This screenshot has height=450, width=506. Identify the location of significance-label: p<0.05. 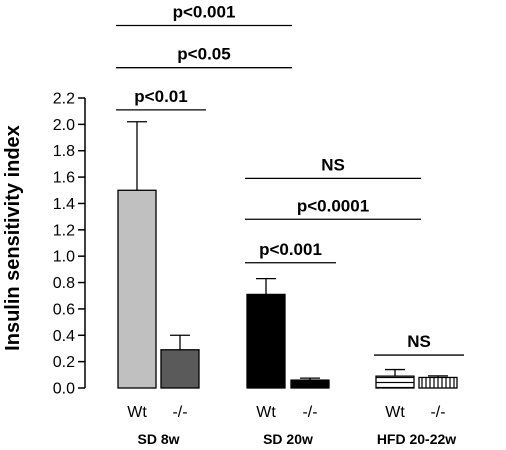
(203, 54).